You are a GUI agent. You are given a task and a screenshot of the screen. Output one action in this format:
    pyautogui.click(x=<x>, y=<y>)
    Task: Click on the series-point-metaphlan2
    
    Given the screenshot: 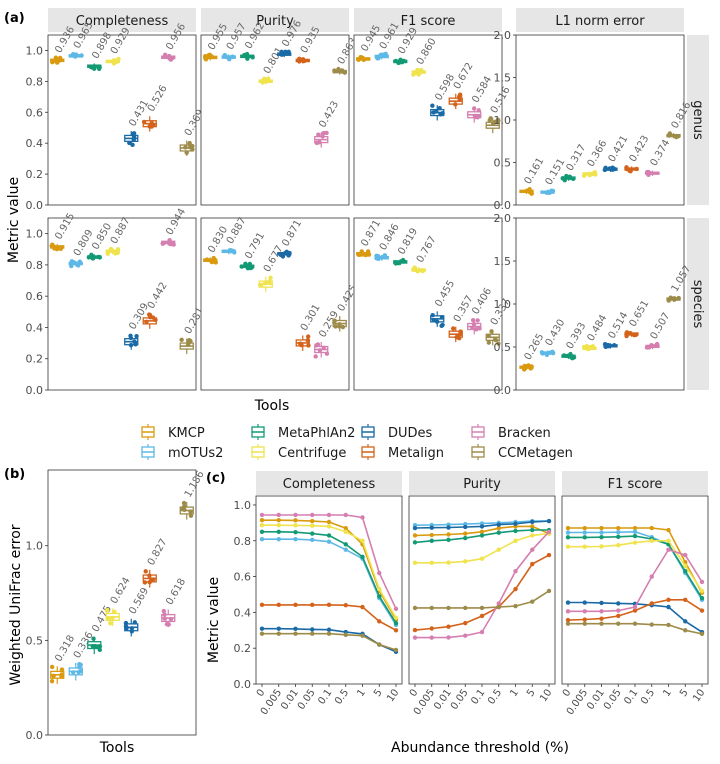 What is the action you would take?
    pyautogui.click(x=532, y=530)
    